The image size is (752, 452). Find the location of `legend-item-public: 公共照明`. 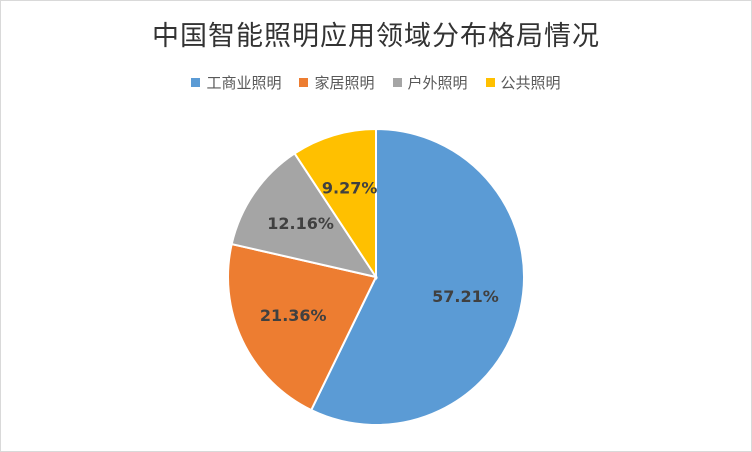

legend-item-public: 公共照明 is located at coordinates (523, 82).